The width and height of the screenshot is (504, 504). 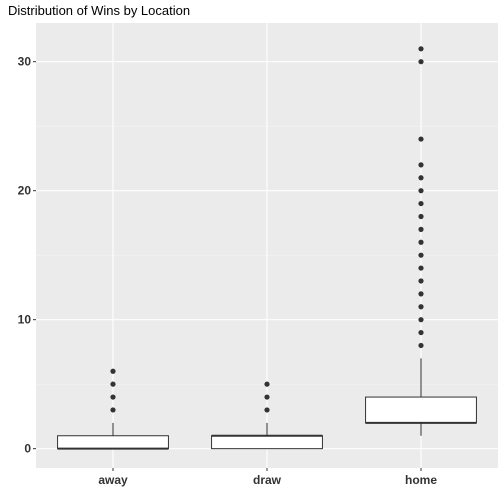 I want to click on boxplot-away, so click(x=113, y=409).